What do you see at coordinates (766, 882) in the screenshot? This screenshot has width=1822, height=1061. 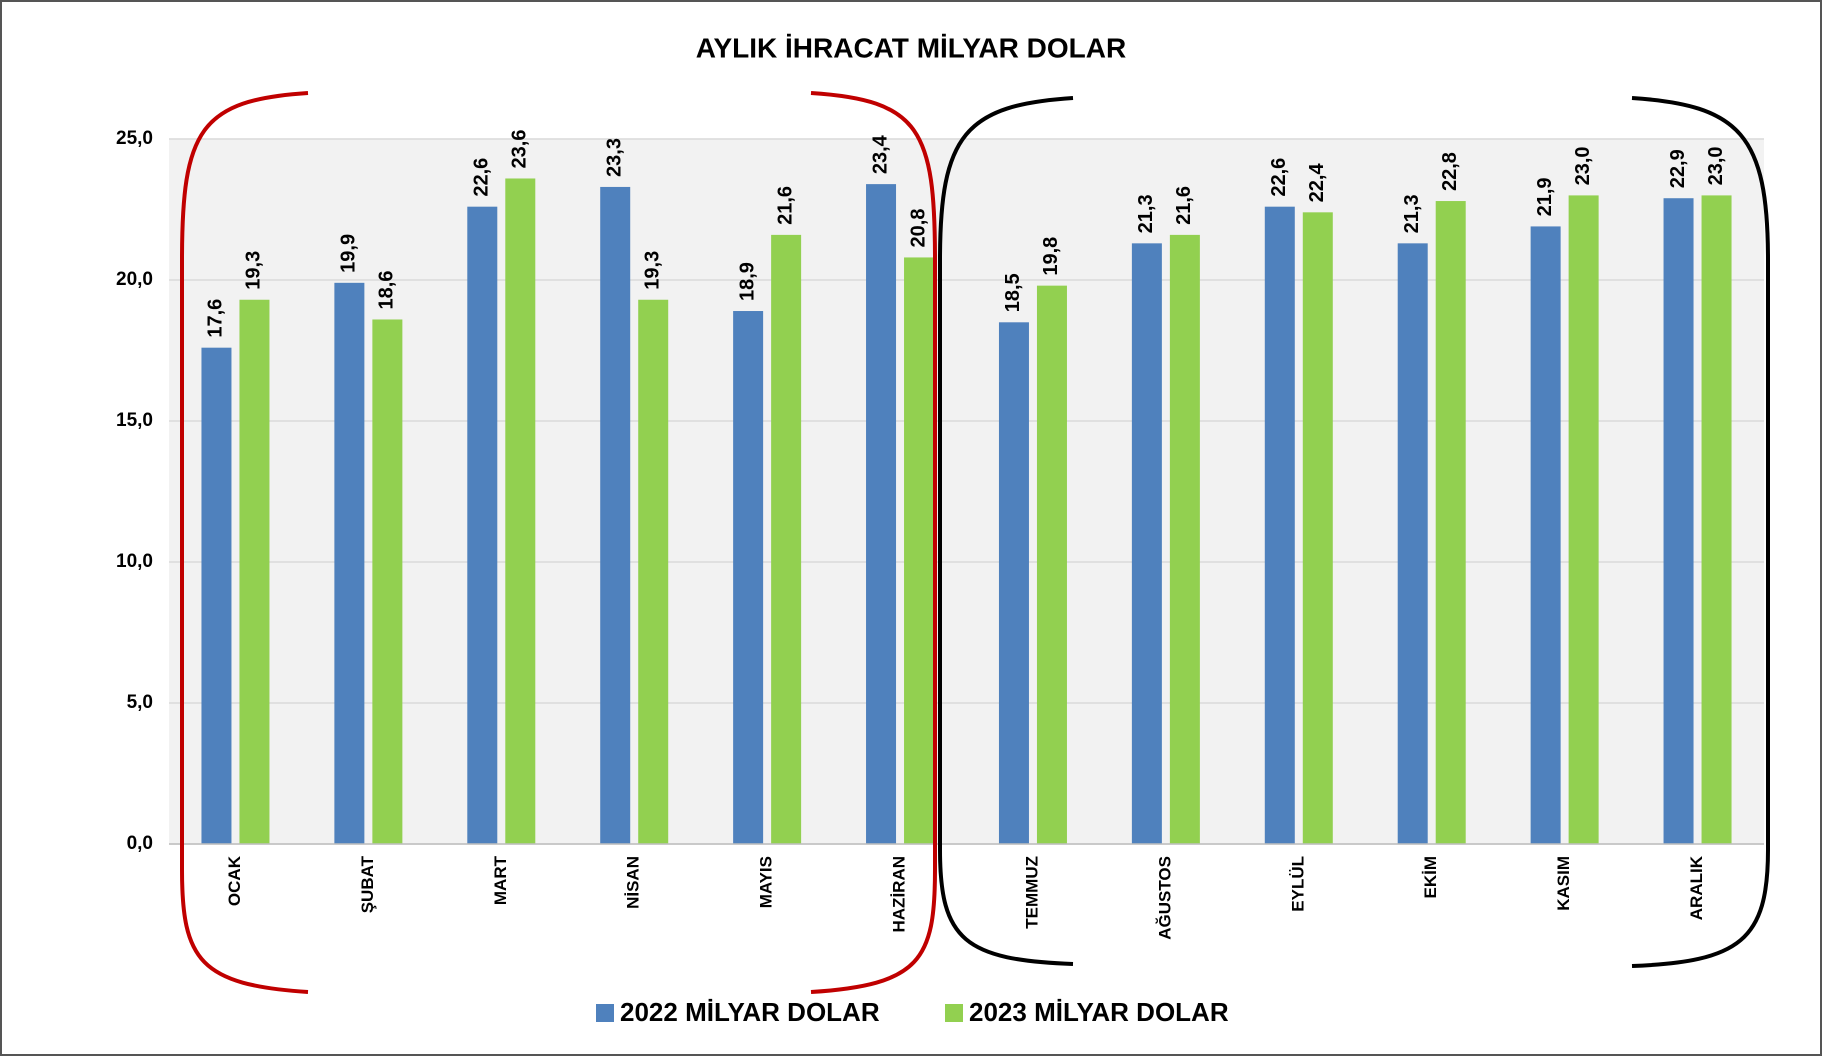 I see `x-tick-label: MAYIS` at bounding box center [766, 882].